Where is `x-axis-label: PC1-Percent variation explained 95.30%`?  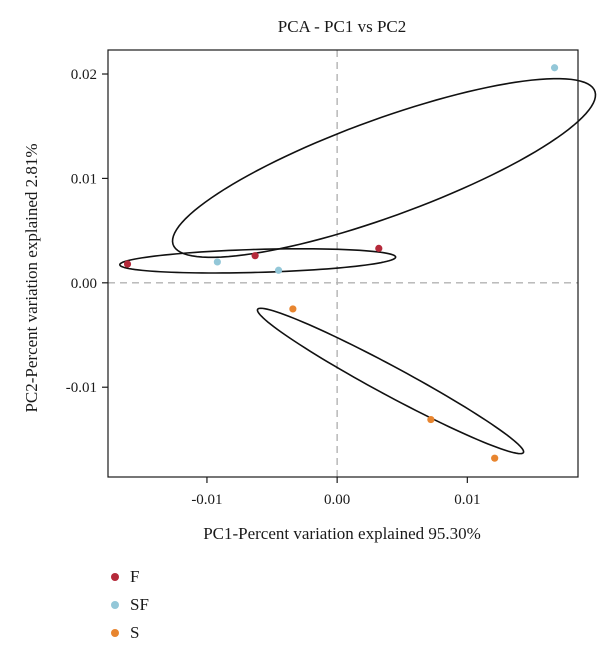
x-axis-label: PC1-Percent variation explained 95.30% is located at coordinates (342, 533).